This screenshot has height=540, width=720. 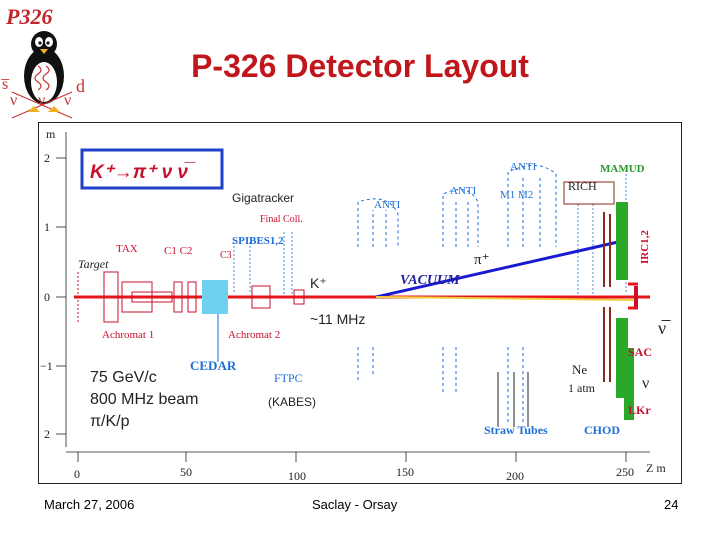 What do you see at coordinates (47, 227) in the screenshot?
I see `y-tick-label: 1` at bounding box center [47, 227].